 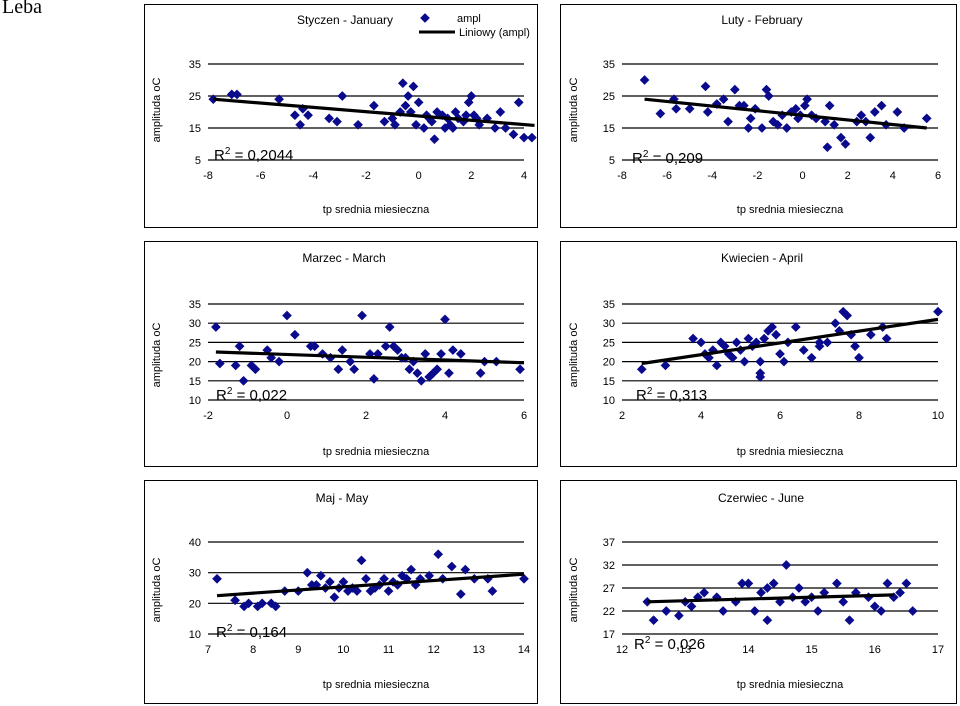 What do you see at coordinates (524, 650) in the screenshot?
I see `x-tick-label: 14` at bounding box center [524, 650].